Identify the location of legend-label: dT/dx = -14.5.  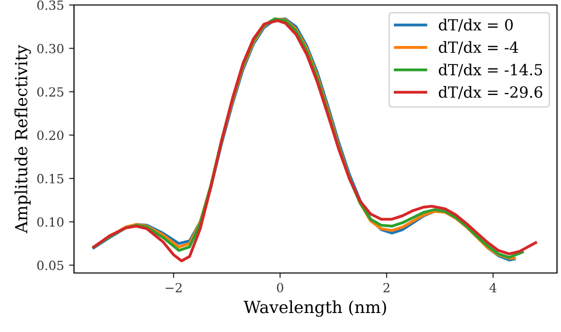
(490, 70).